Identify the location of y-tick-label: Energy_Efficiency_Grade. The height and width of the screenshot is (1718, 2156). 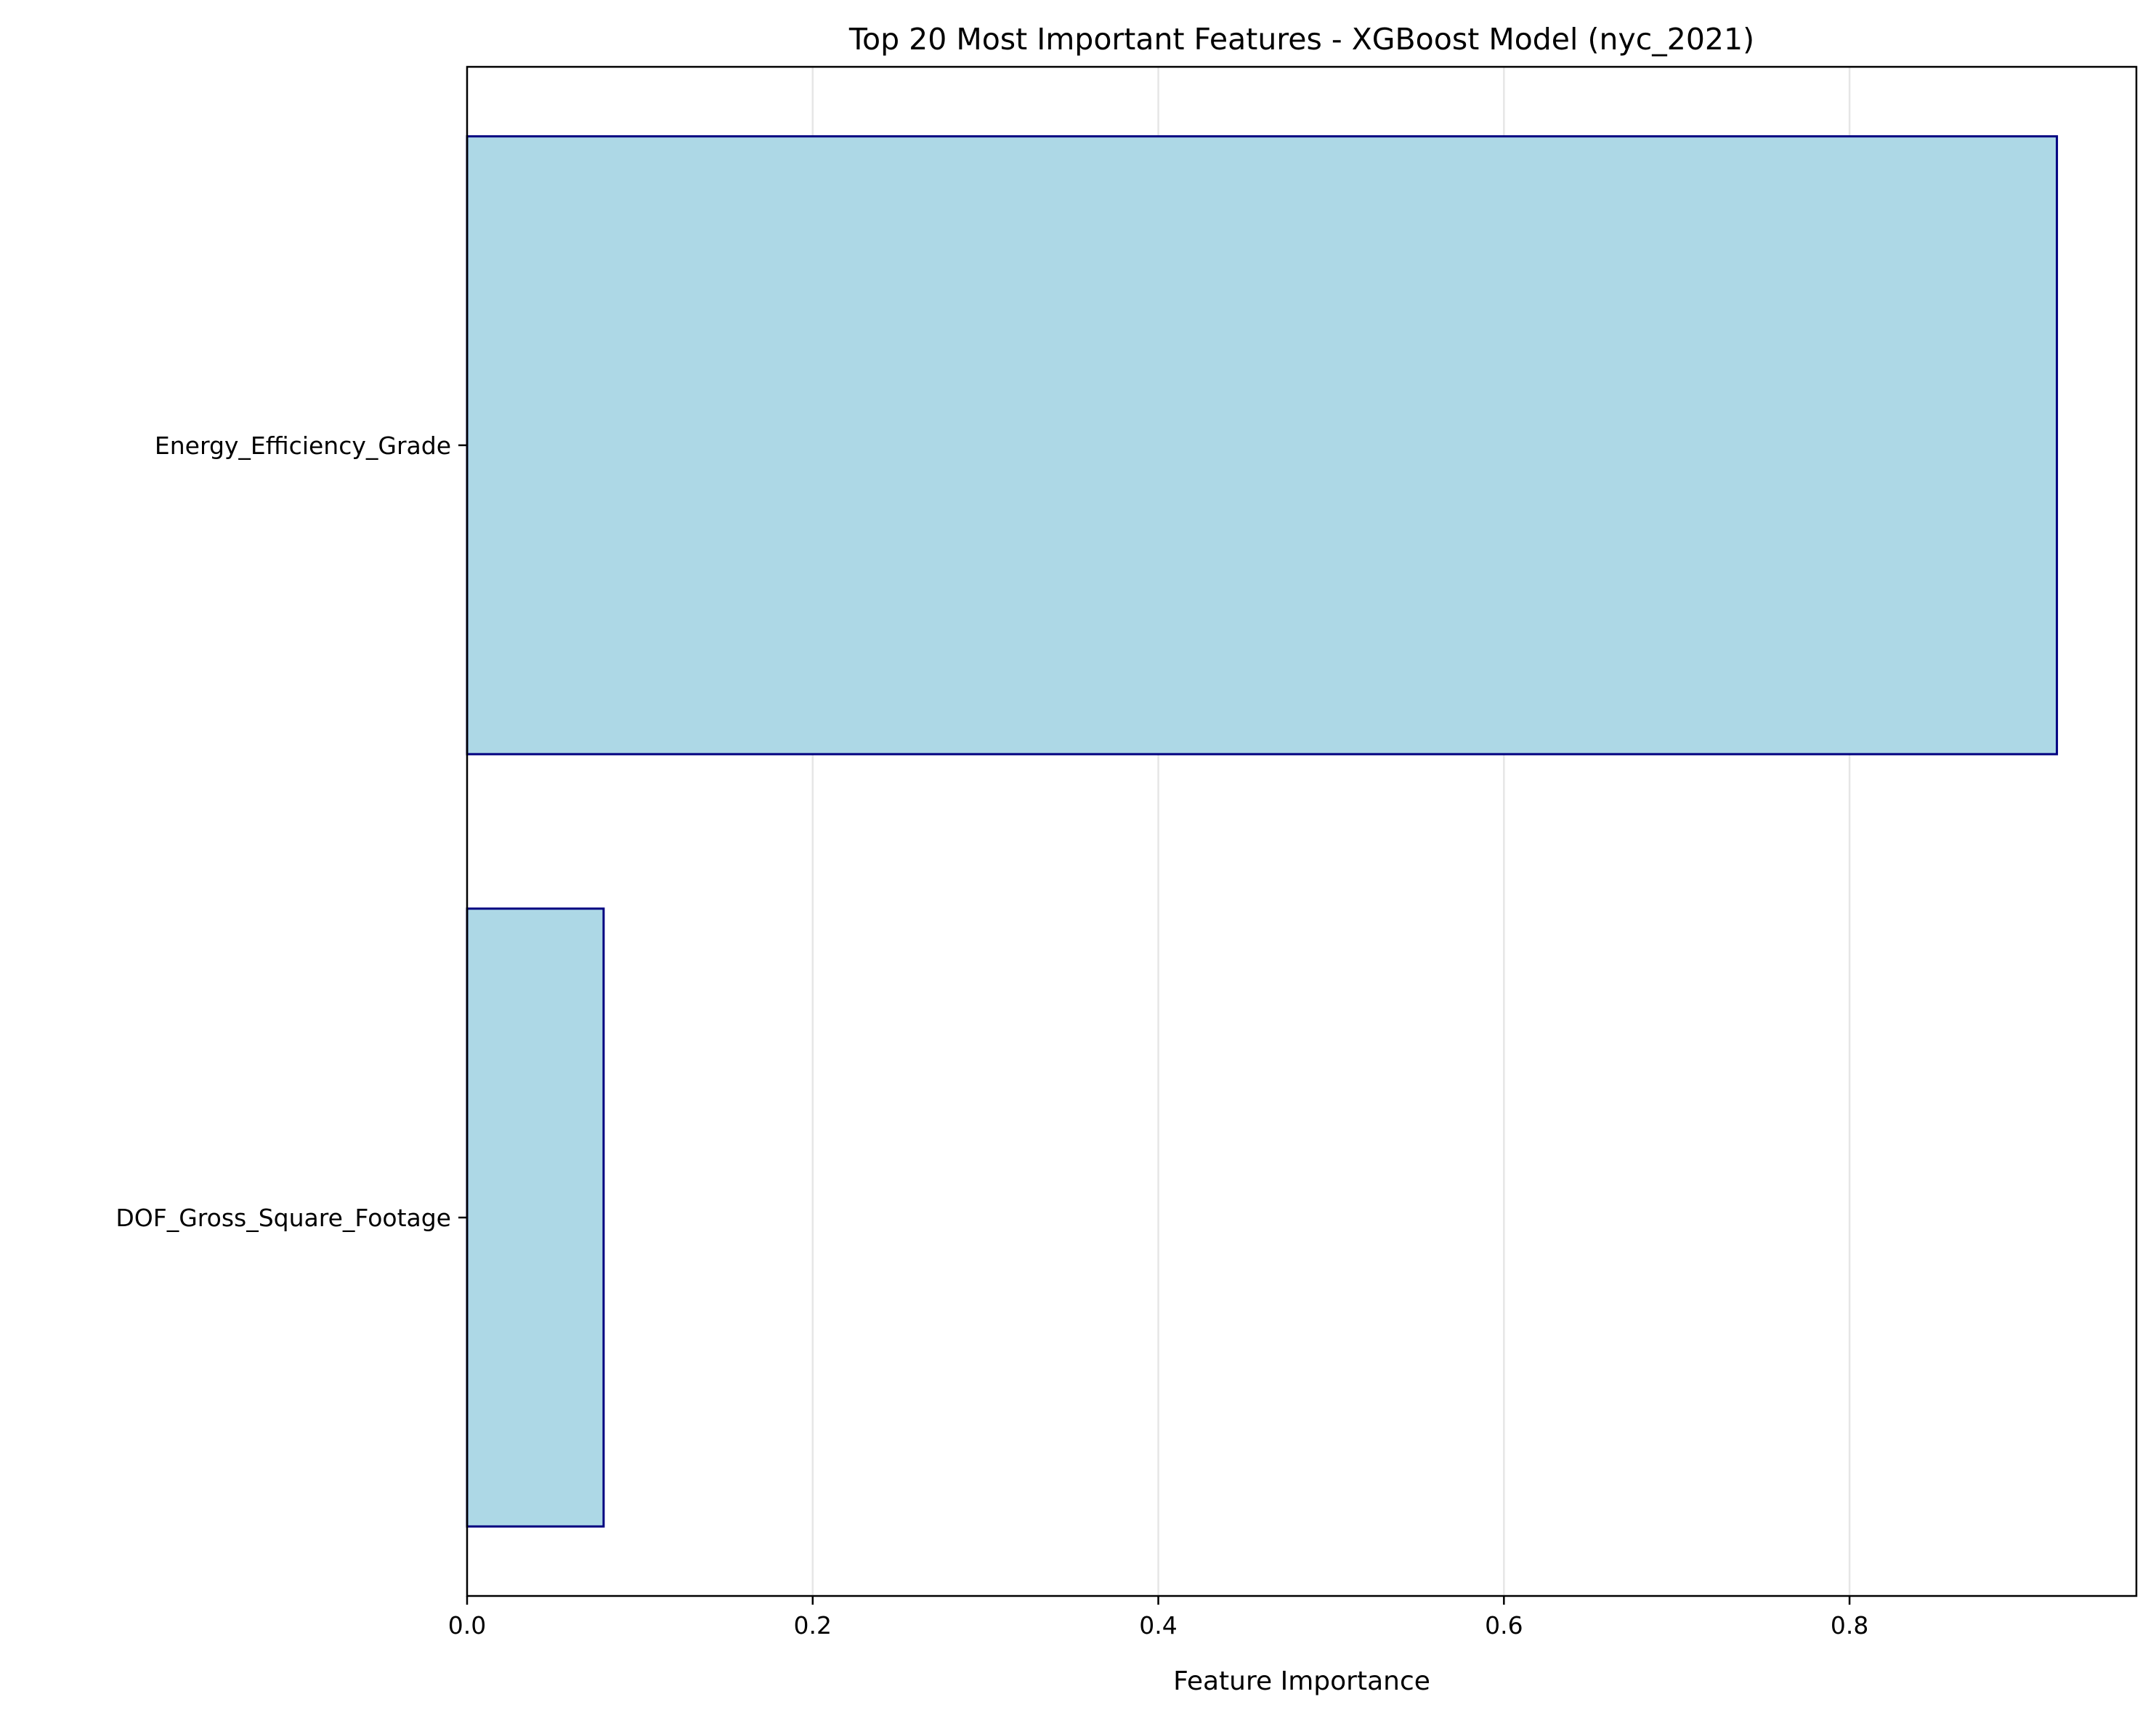
(303, 445).